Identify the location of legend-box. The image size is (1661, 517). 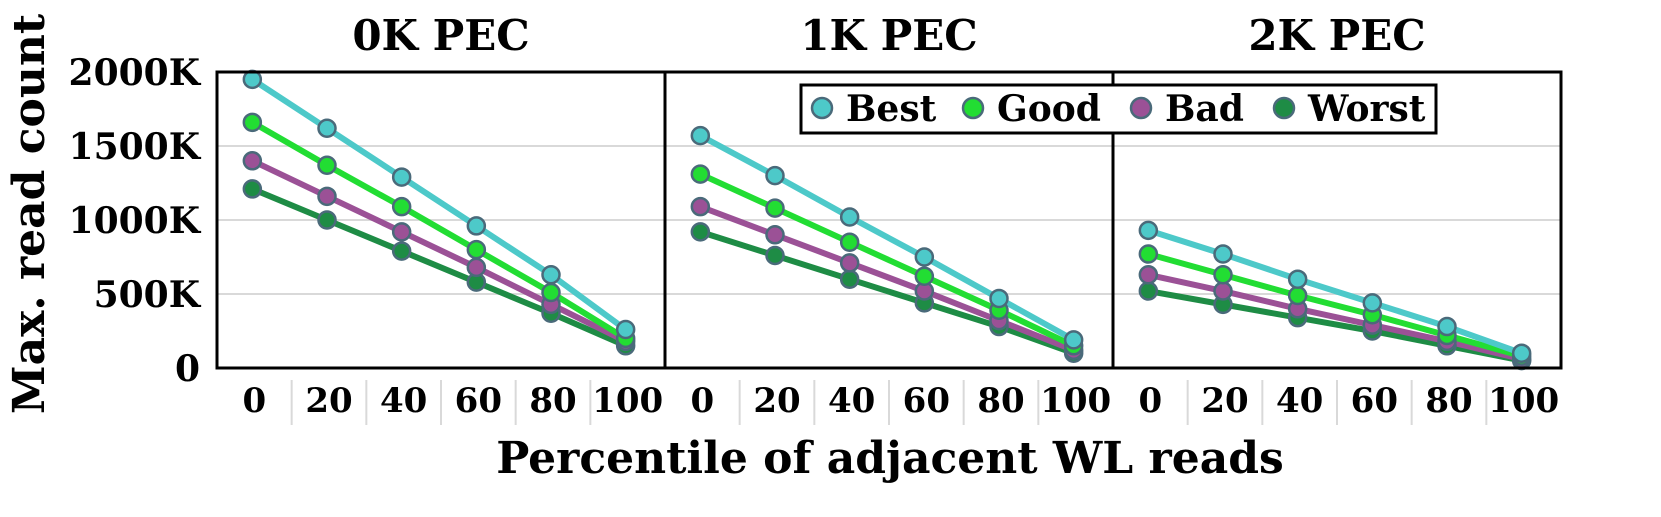
(1118, 109).